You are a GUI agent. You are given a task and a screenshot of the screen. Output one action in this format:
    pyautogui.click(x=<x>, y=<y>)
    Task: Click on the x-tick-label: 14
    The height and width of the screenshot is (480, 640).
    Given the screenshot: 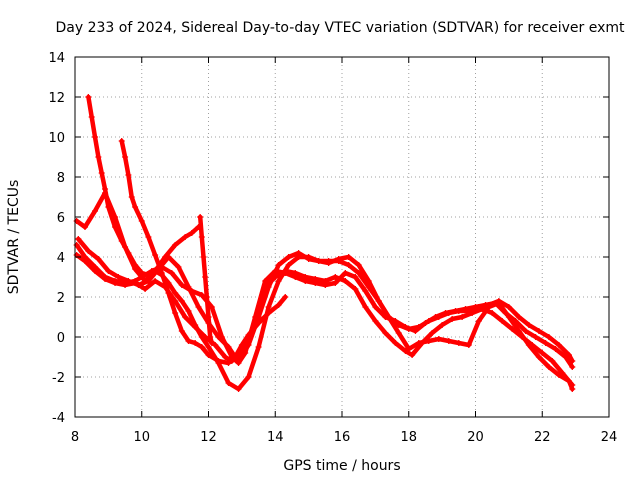 What is the action you would take?
    pyautogui.click(x=275, y=437)
    